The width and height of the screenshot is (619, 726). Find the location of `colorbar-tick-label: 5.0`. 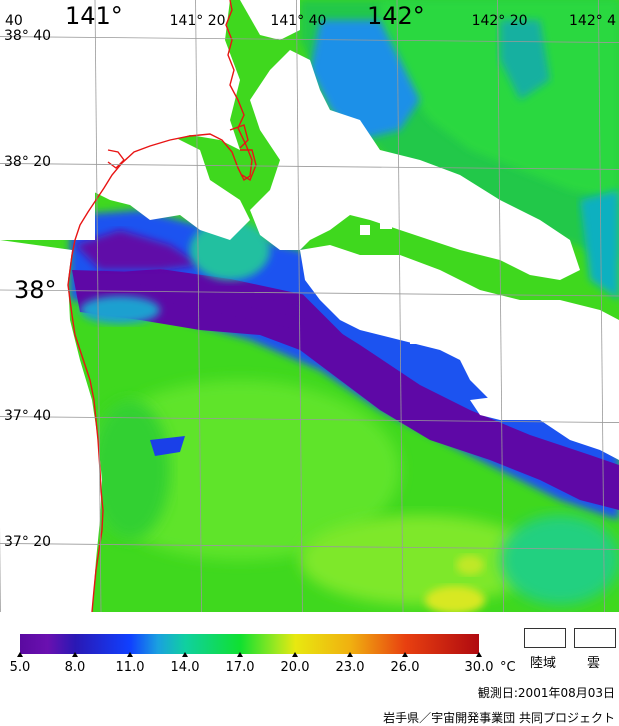

colorbar-tick-label: 5.0 is located at coordinates (20, 667).